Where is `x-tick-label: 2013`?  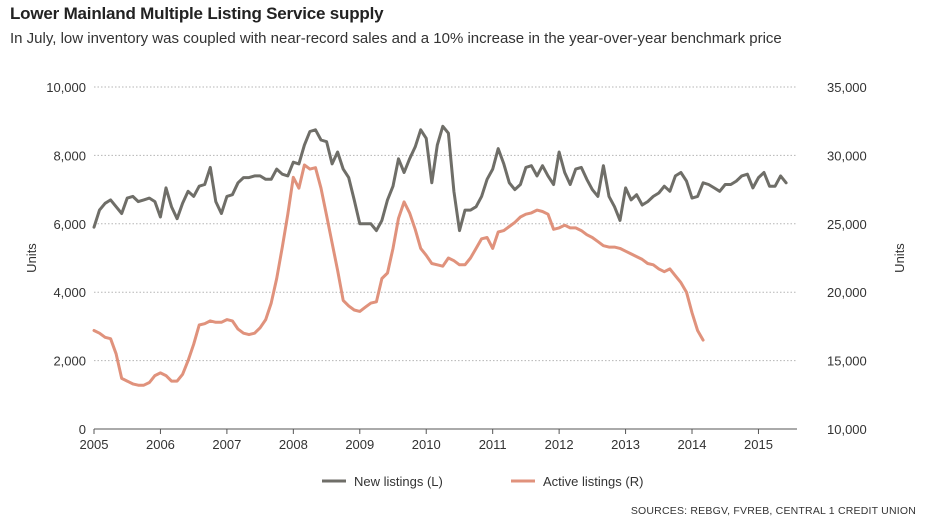 x-tick-label: 2013 is located at coordinates (625, 444).